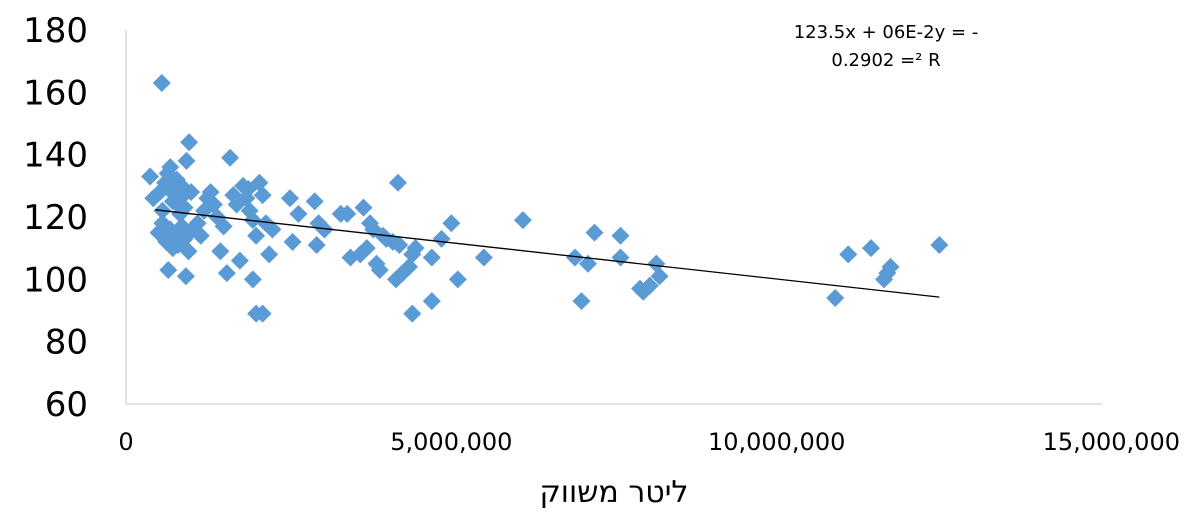  Describe the element at coordinates (66, 405) in the screenshot. I see `y-tick-label: 60` at that location.